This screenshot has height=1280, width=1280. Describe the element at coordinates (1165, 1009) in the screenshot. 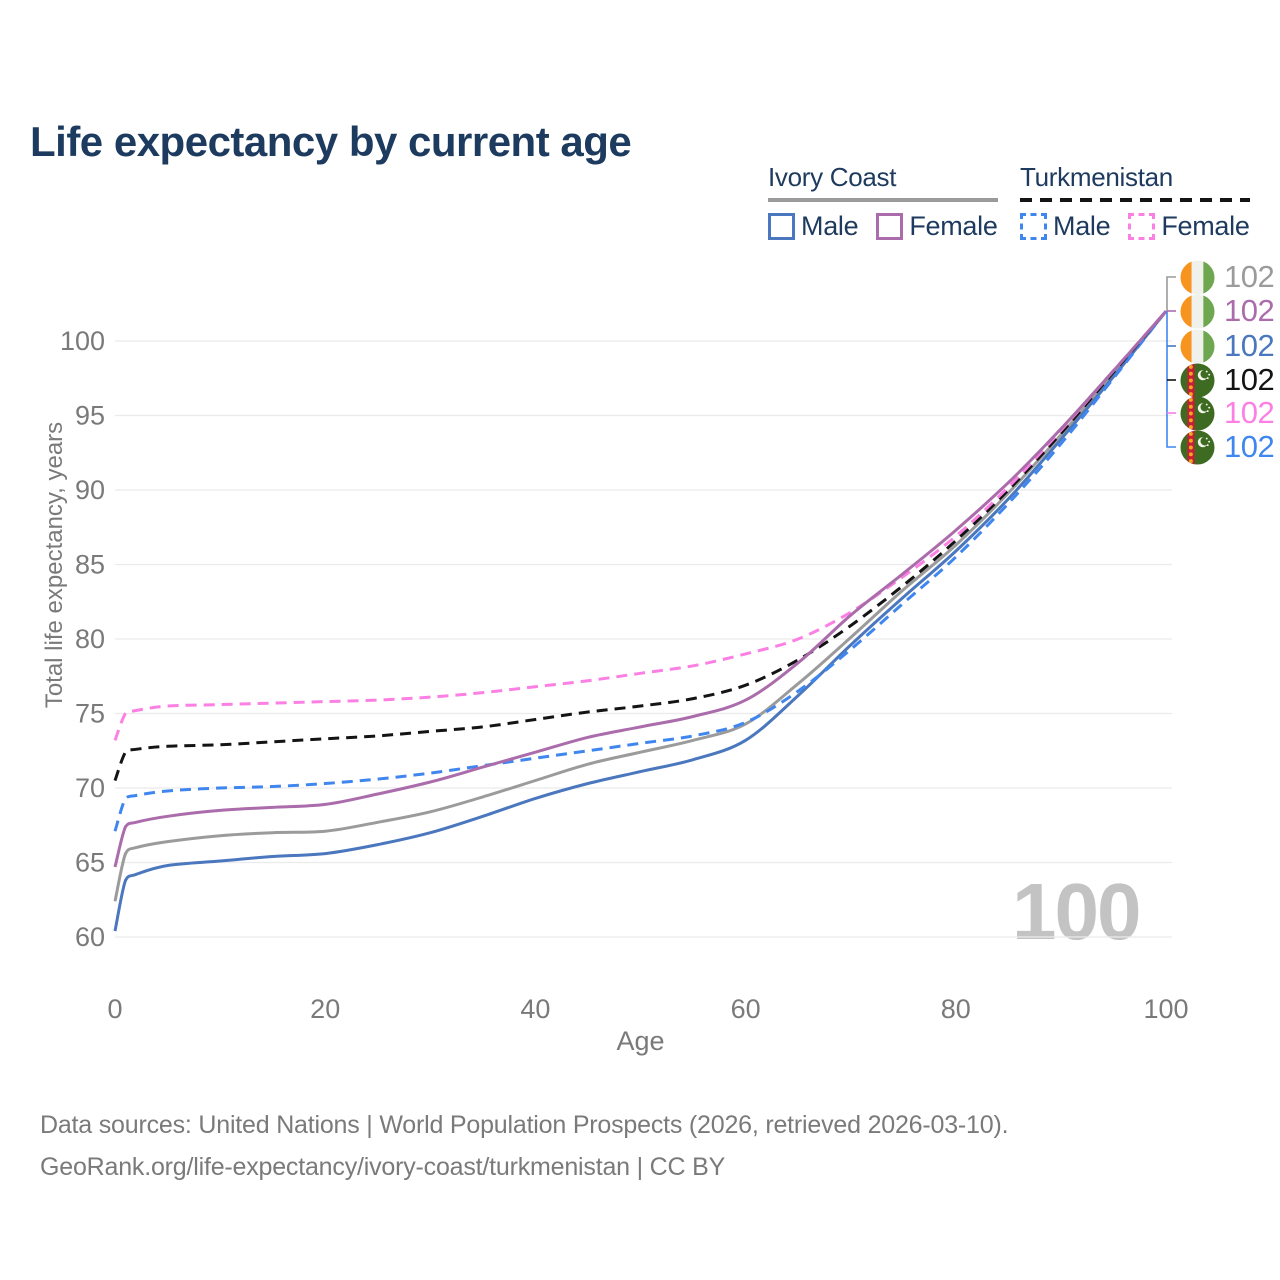

I see `x-tick-100: 100` at that location.